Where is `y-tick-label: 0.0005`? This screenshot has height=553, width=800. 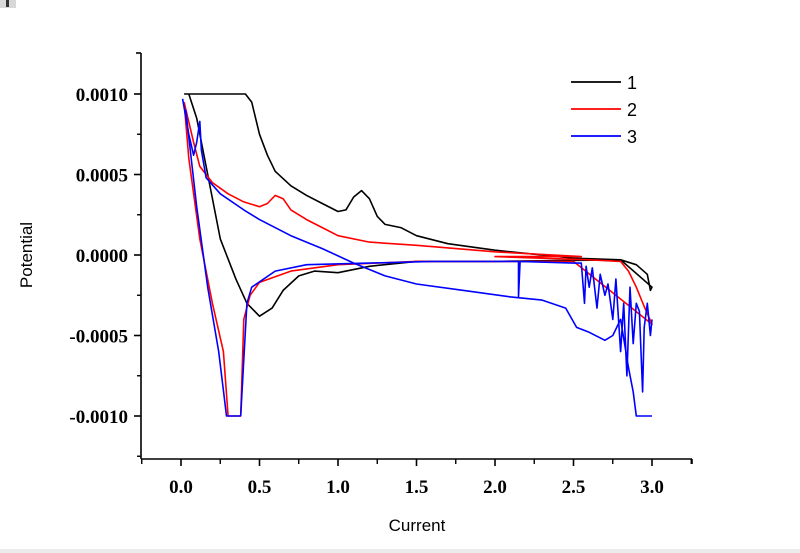
y-tick-label: 0.0005 is located at coordinates (102, 176).